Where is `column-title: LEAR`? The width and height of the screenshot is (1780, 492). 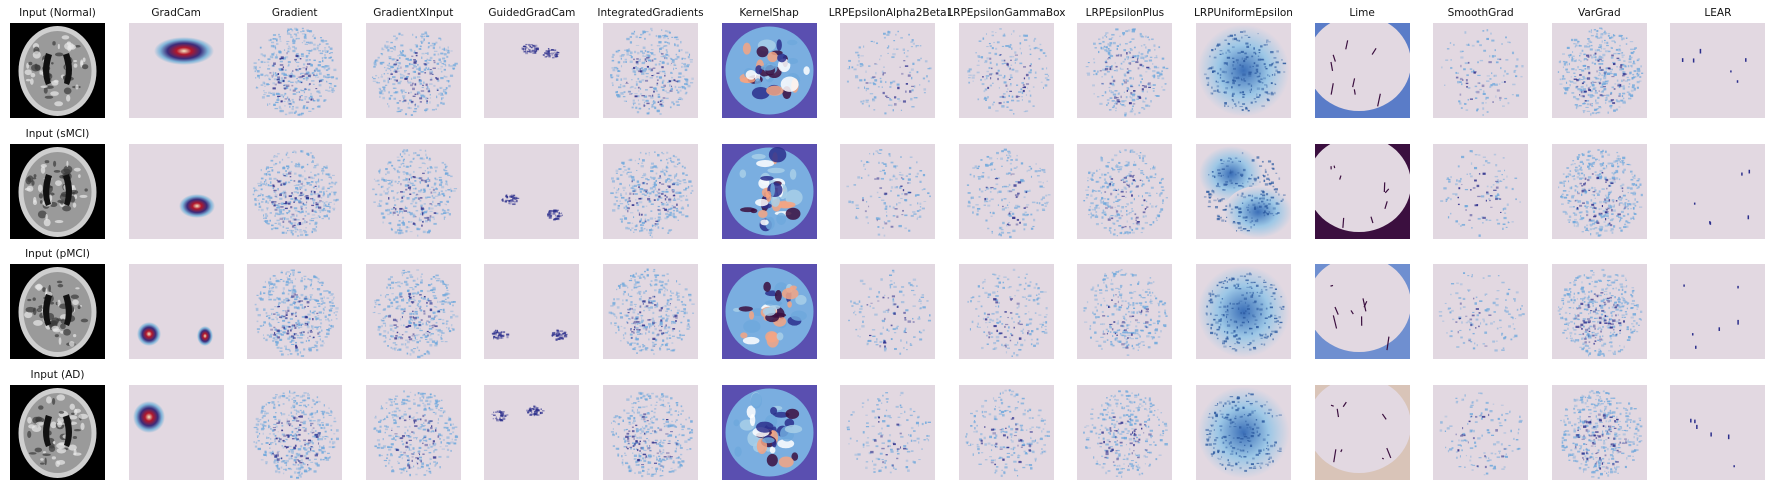
column-title: LEAR is located at coordinates (1718, 13).